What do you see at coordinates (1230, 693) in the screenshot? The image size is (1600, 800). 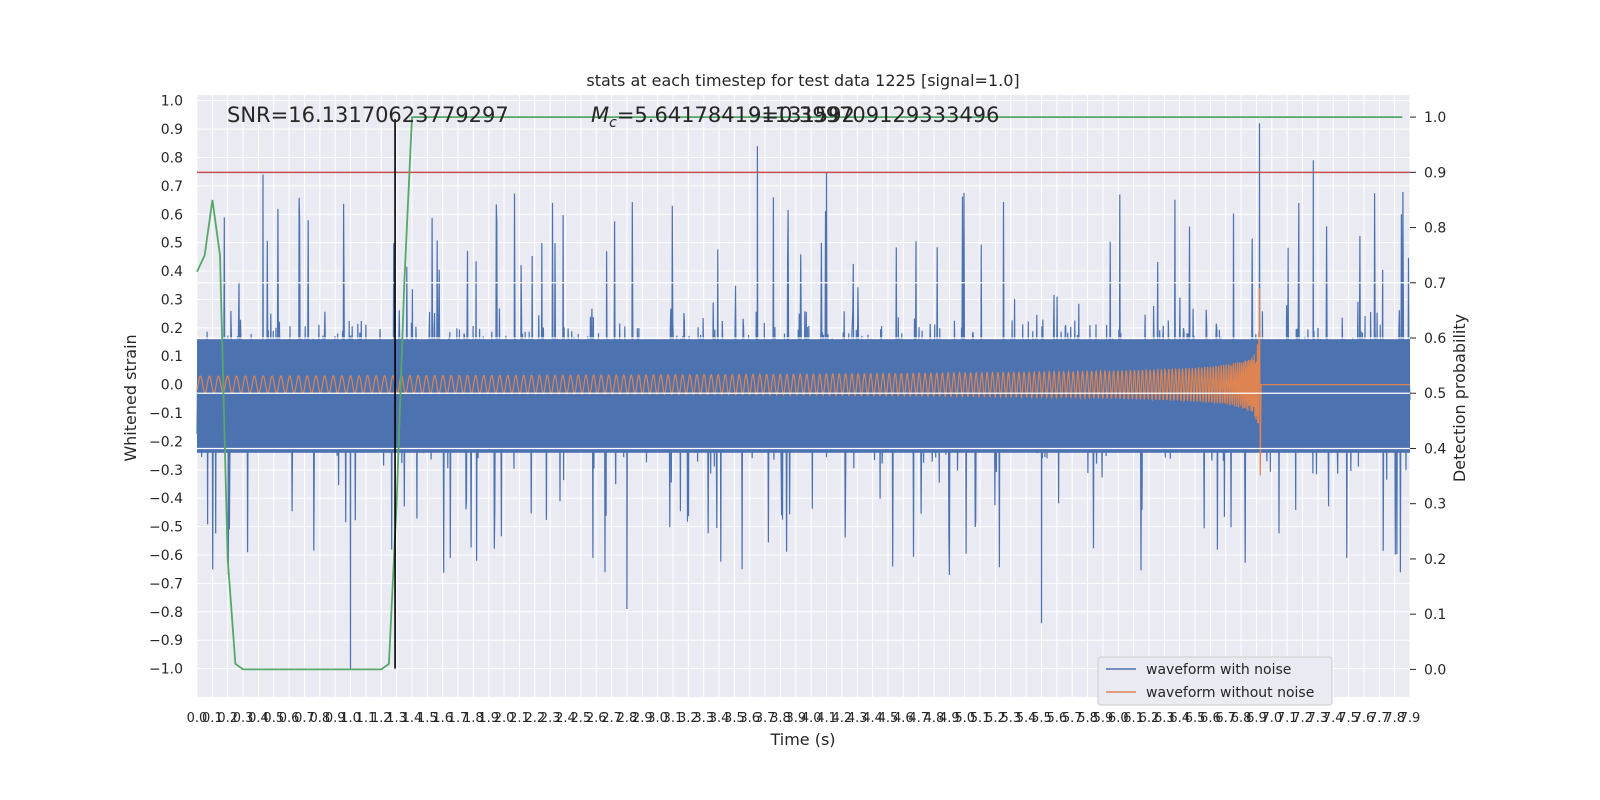 I see `legend-label-clean: waveform without noise` at bounding box center [1230, 693].